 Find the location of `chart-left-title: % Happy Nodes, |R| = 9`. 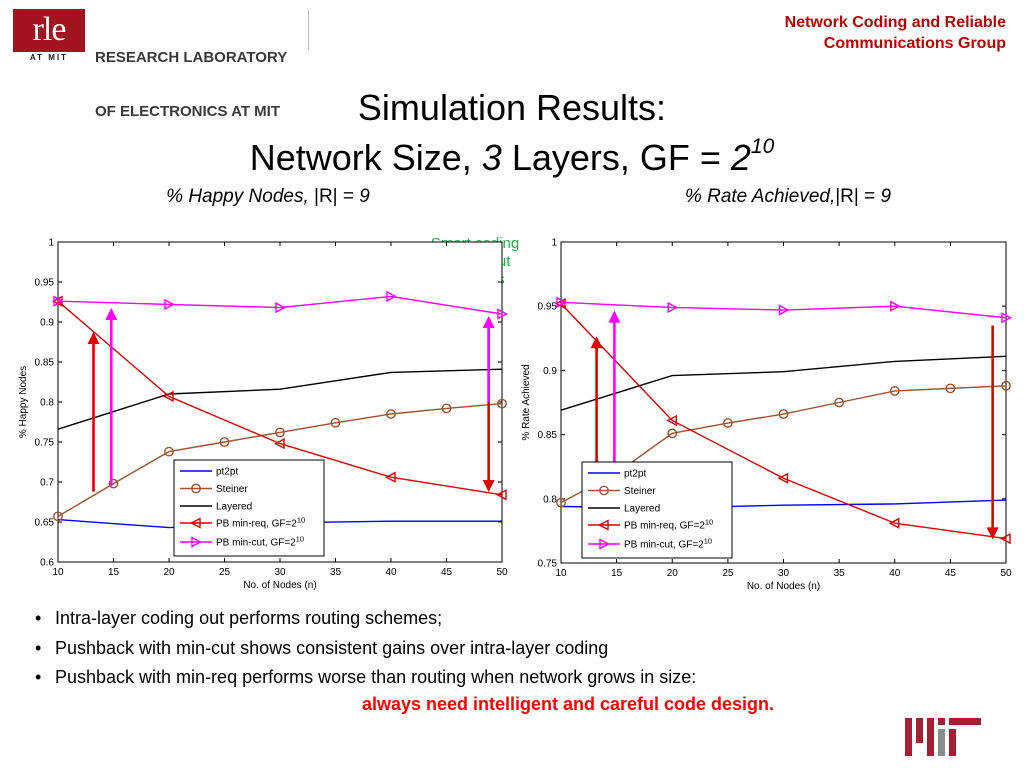

chart-left-title: % Happy Nodes, |R| = 9 is located at coordinates (268, 197).